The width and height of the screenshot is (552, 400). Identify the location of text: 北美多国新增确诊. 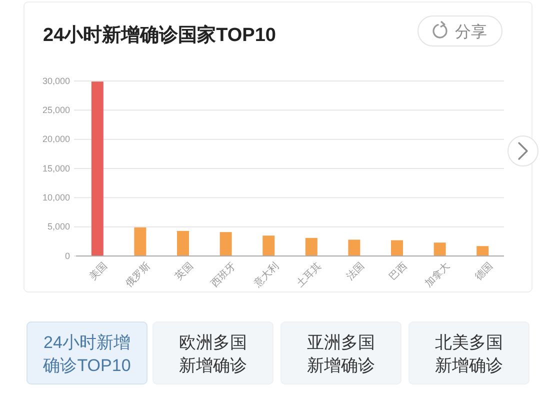
(469, 354).